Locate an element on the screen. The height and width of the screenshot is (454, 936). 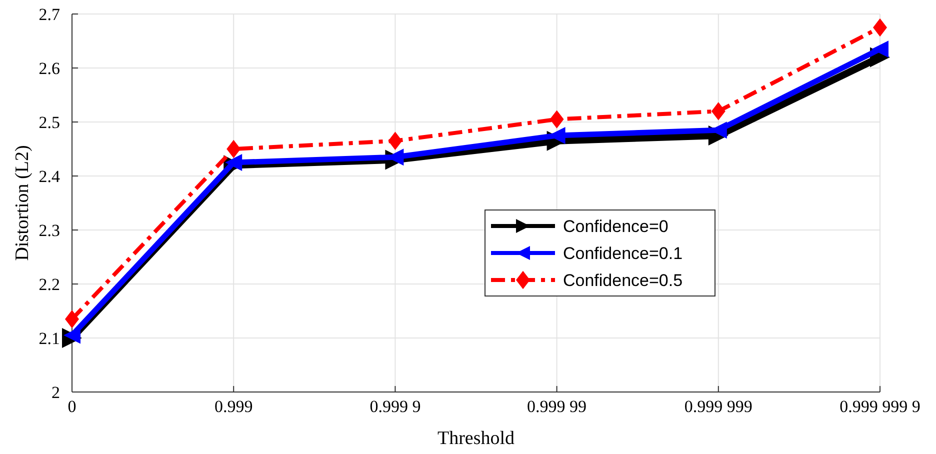
y-tick-label: 2.2 is located at coordinates (49, 284).